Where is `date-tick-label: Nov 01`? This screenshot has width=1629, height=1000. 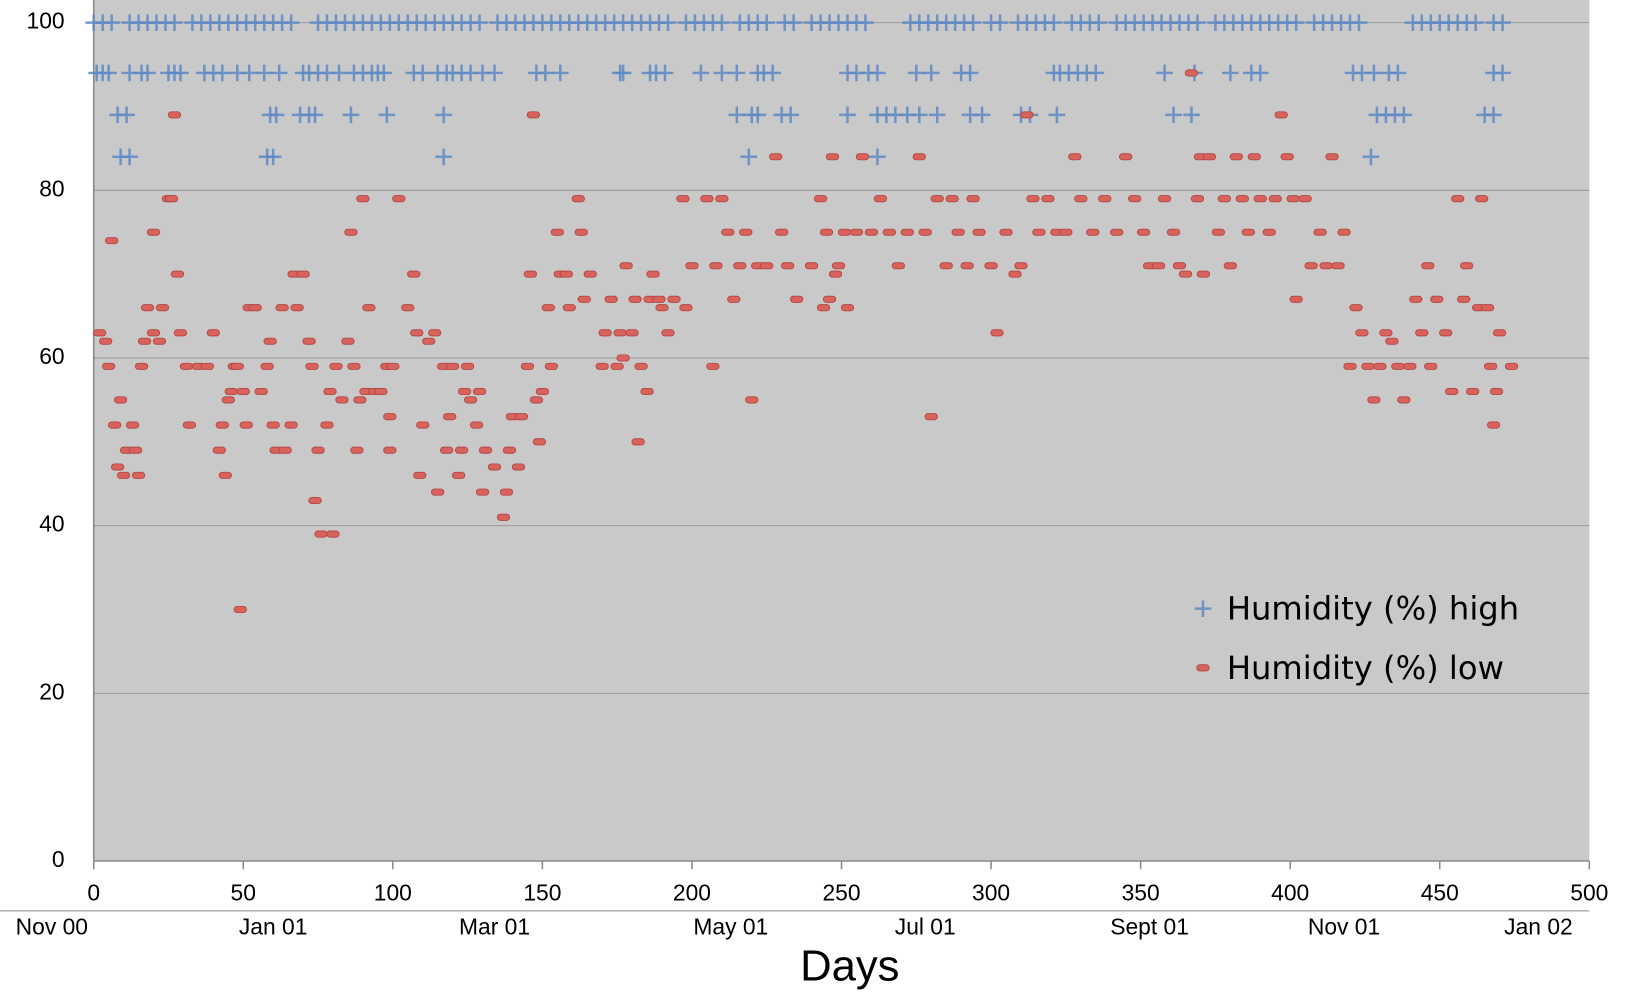 date-tick-label: Nov 01 is located at coordinates (1344, 927).